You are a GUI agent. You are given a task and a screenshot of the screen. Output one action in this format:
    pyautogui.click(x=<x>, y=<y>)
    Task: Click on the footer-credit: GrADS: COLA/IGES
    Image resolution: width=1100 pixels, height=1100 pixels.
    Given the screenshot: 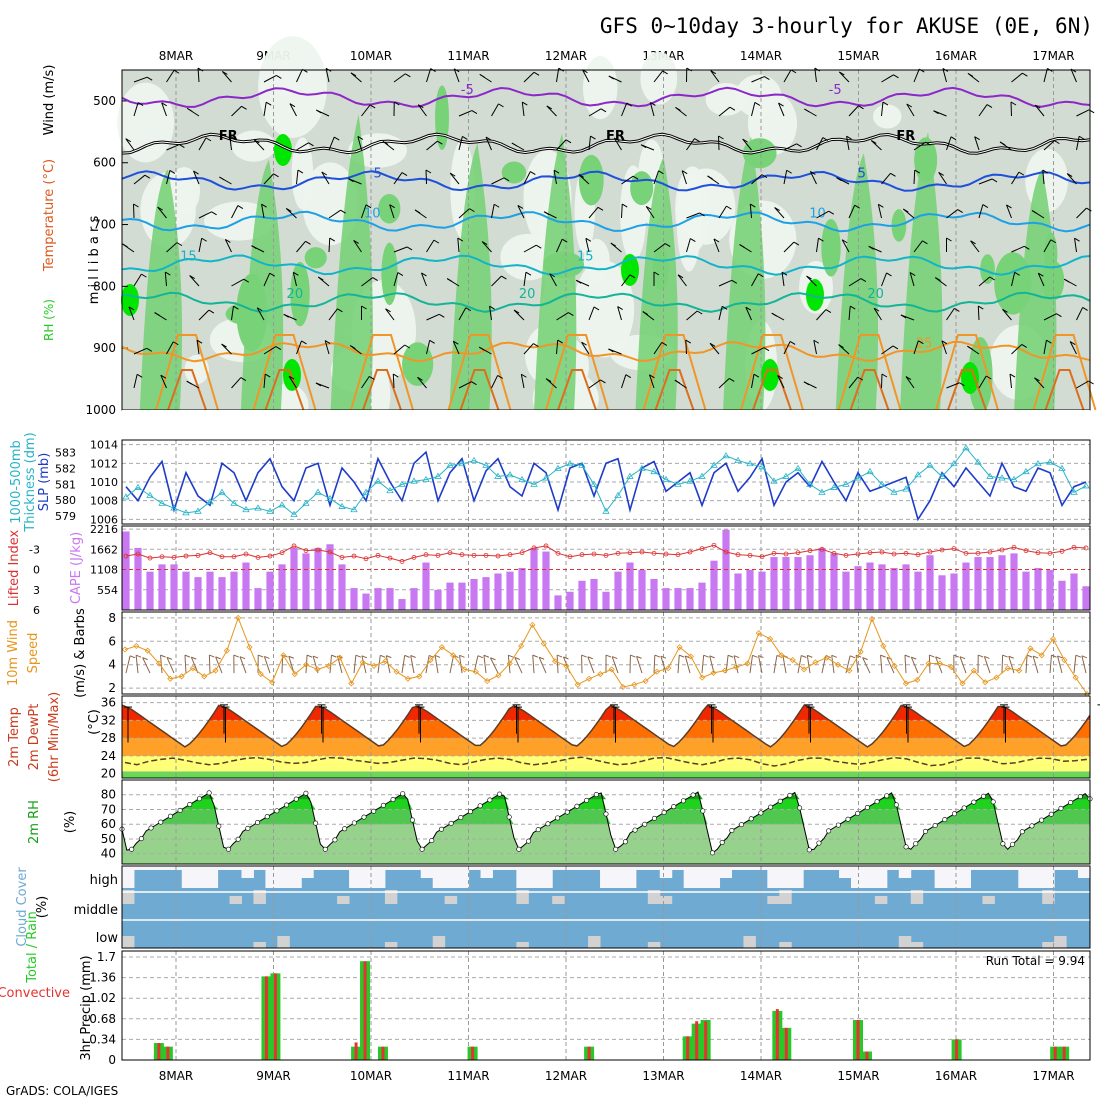 What is the action you would take?
    pyautogui.click(x=62, y=1091)
    